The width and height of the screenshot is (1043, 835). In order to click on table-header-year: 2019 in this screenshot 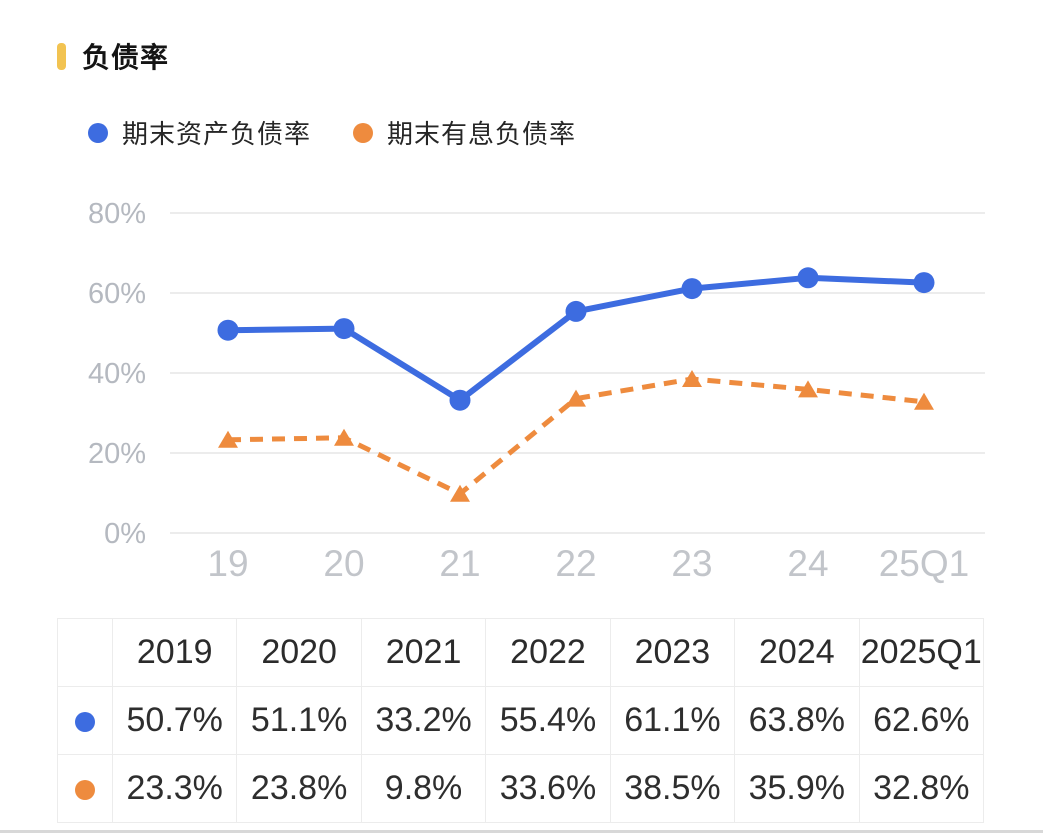, I will do `click(174, 652)`.